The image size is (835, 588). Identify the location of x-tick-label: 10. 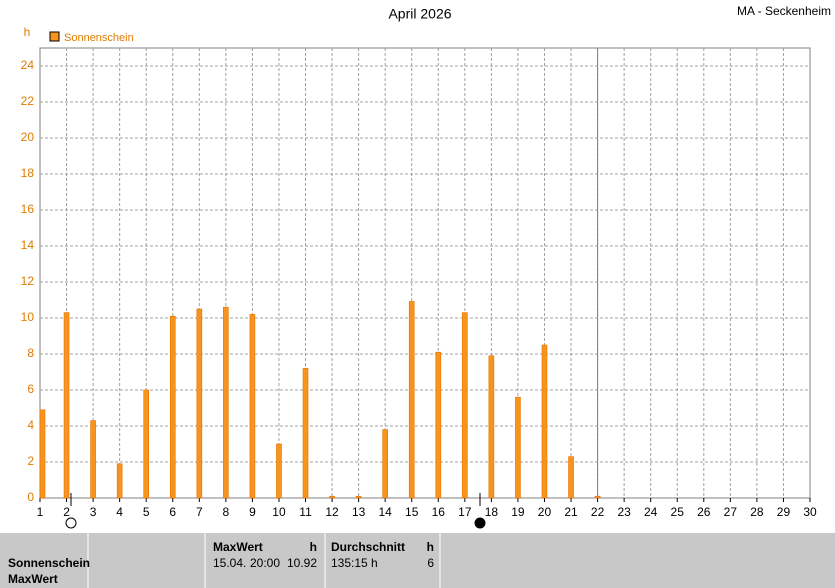
(279, 512).